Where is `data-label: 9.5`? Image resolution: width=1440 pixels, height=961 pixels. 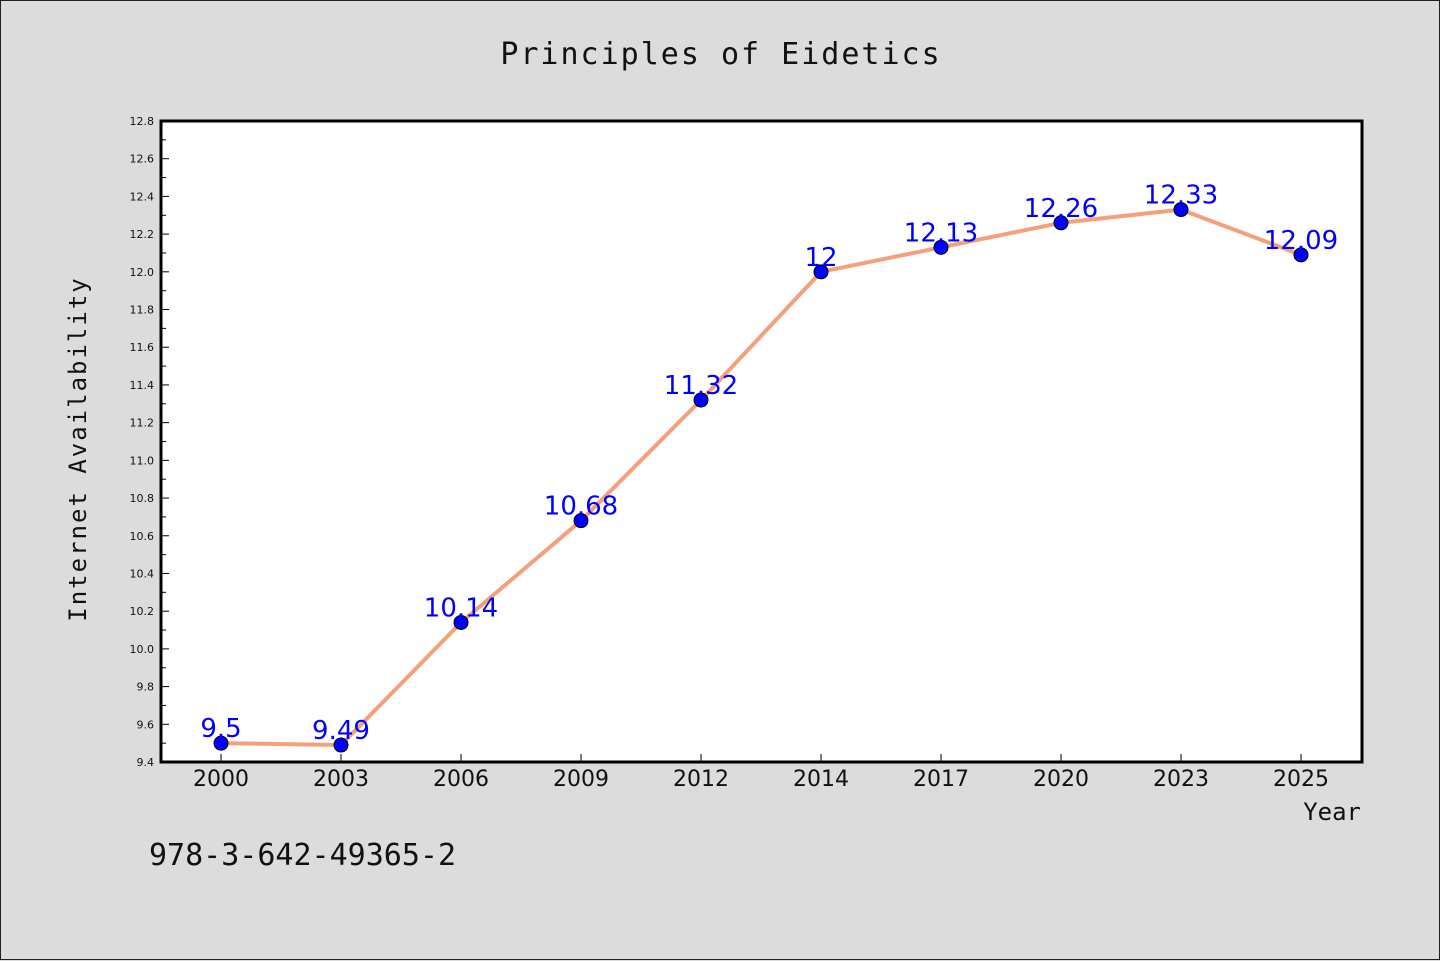
data-label: 9.5 is located at coordinates (220, 729).